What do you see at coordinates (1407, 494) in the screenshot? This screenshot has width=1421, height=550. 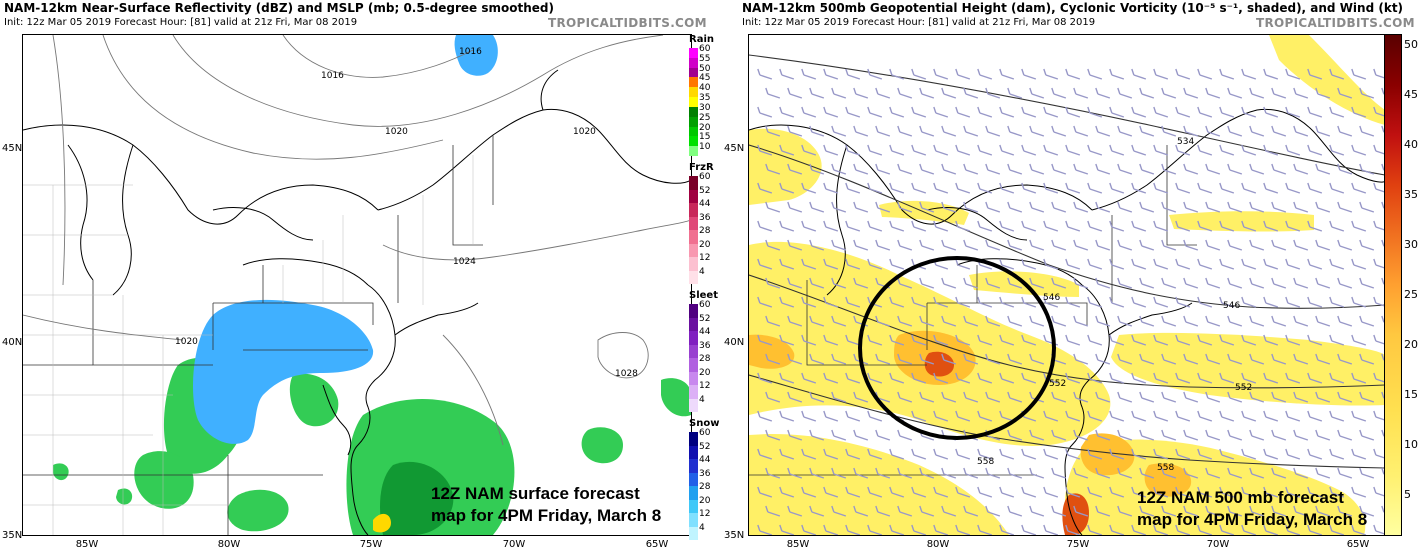 I see `colorbar-tick: 5` at bounding box center [1407, 494].